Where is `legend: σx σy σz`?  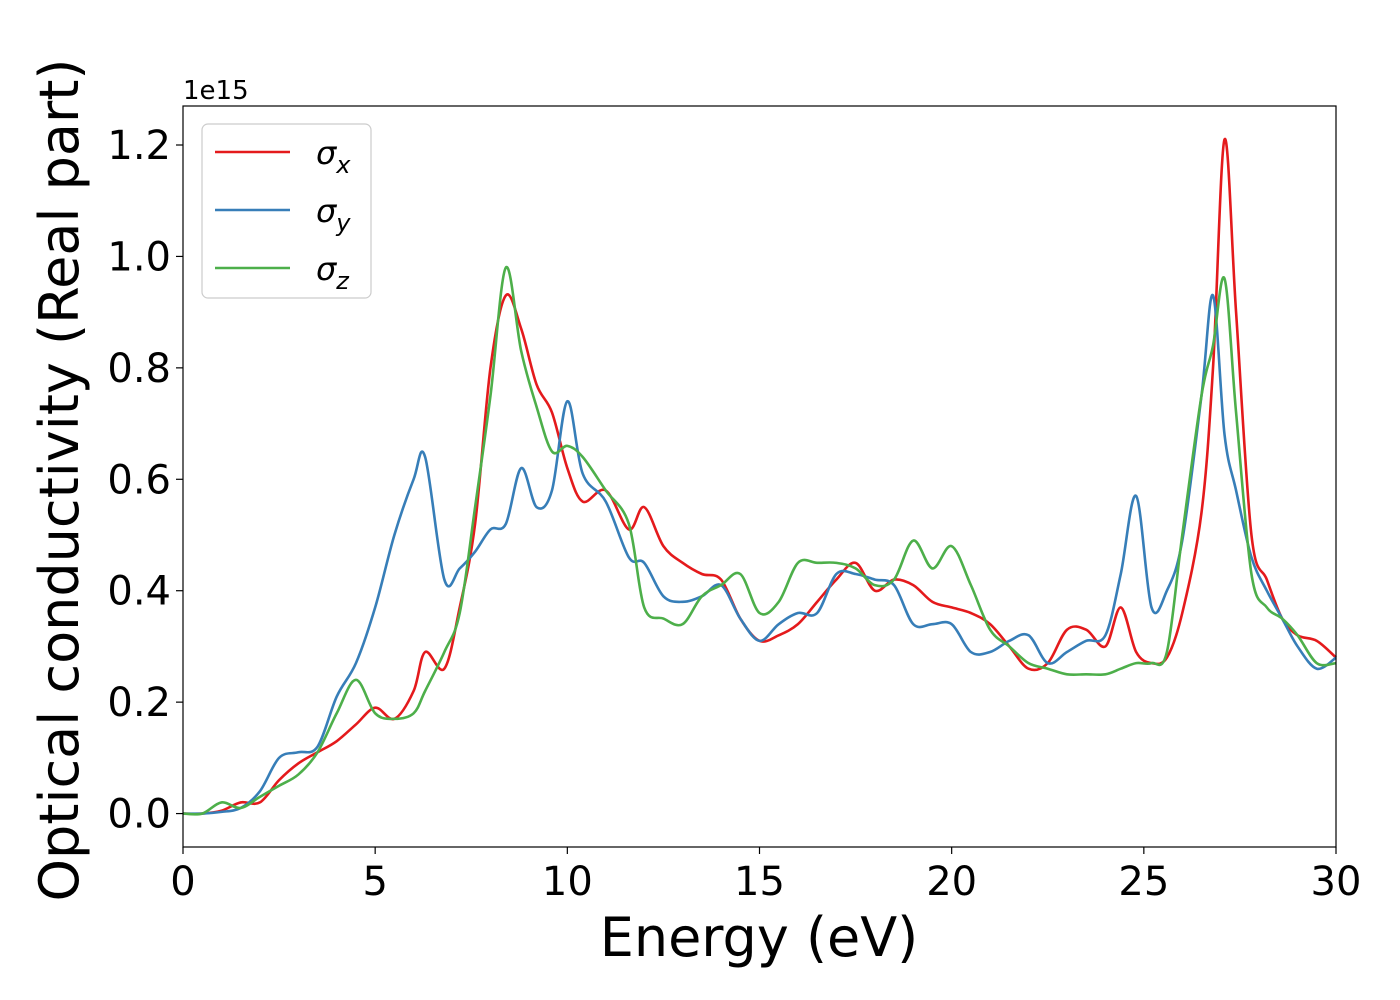
legend: σx σy σz is located at coordinates (286, 211).